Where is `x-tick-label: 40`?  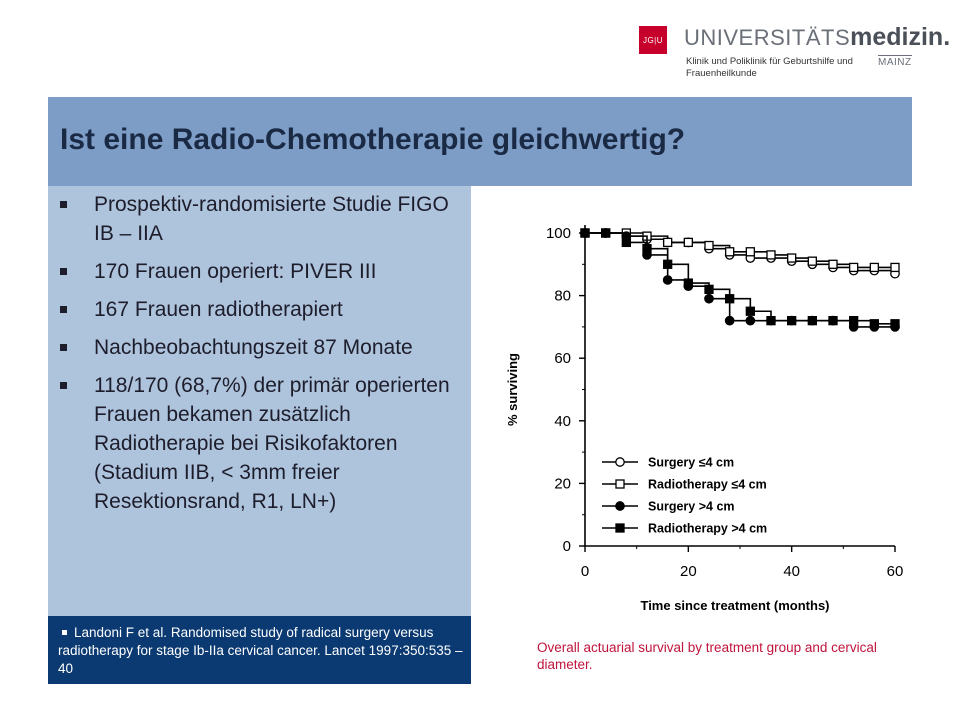
x-tick-label: 40 is located at coordinates (791, 571).